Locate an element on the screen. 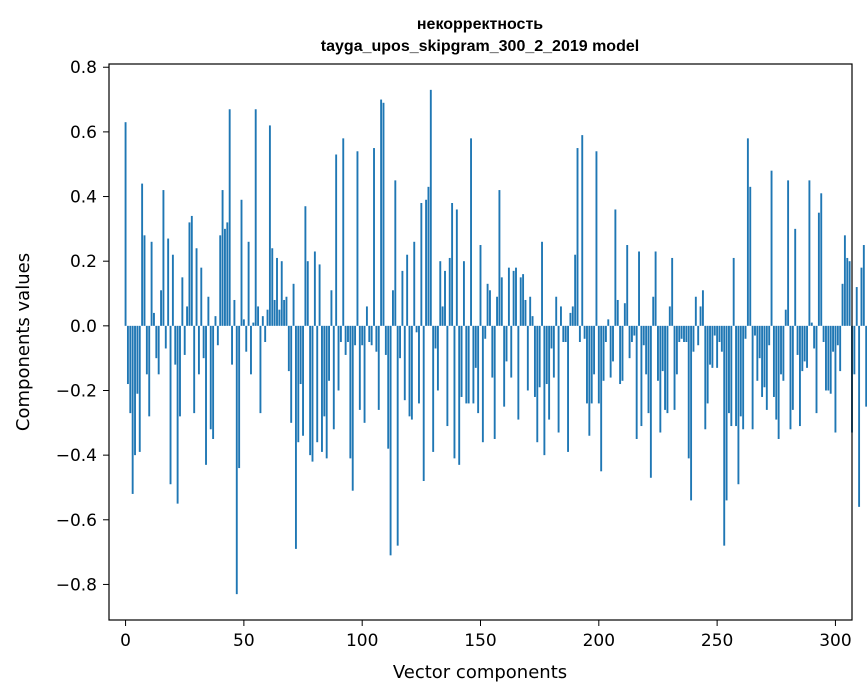 The height and width of the screenshot is (696, 867). x-tick-label: 200 is located at coordinates (599, 641).